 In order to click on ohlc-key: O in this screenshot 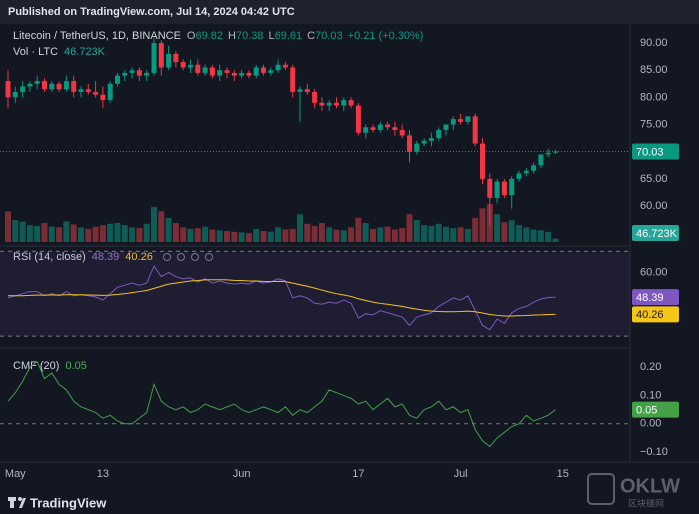, I will do `click(191, 36)`.